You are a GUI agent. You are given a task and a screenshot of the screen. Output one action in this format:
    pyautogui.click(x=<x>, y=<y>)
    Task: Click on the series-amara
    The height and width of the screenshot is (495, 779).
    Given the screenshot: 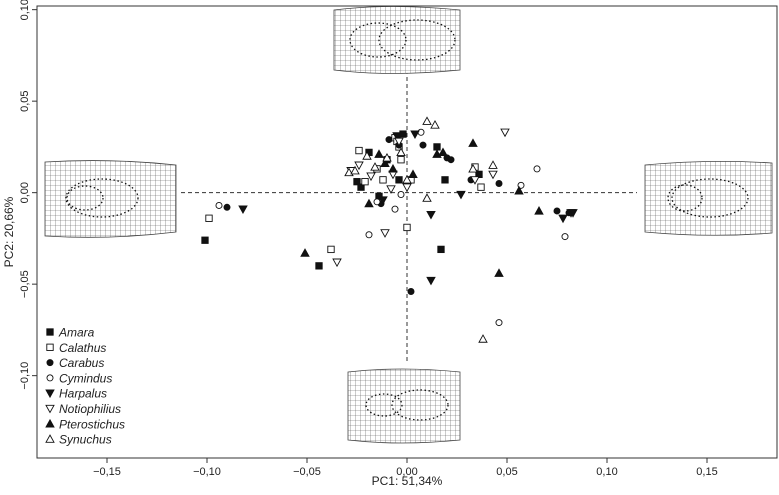 What is the action you would take?
    pyautogui.click(x=342, y=200)
    